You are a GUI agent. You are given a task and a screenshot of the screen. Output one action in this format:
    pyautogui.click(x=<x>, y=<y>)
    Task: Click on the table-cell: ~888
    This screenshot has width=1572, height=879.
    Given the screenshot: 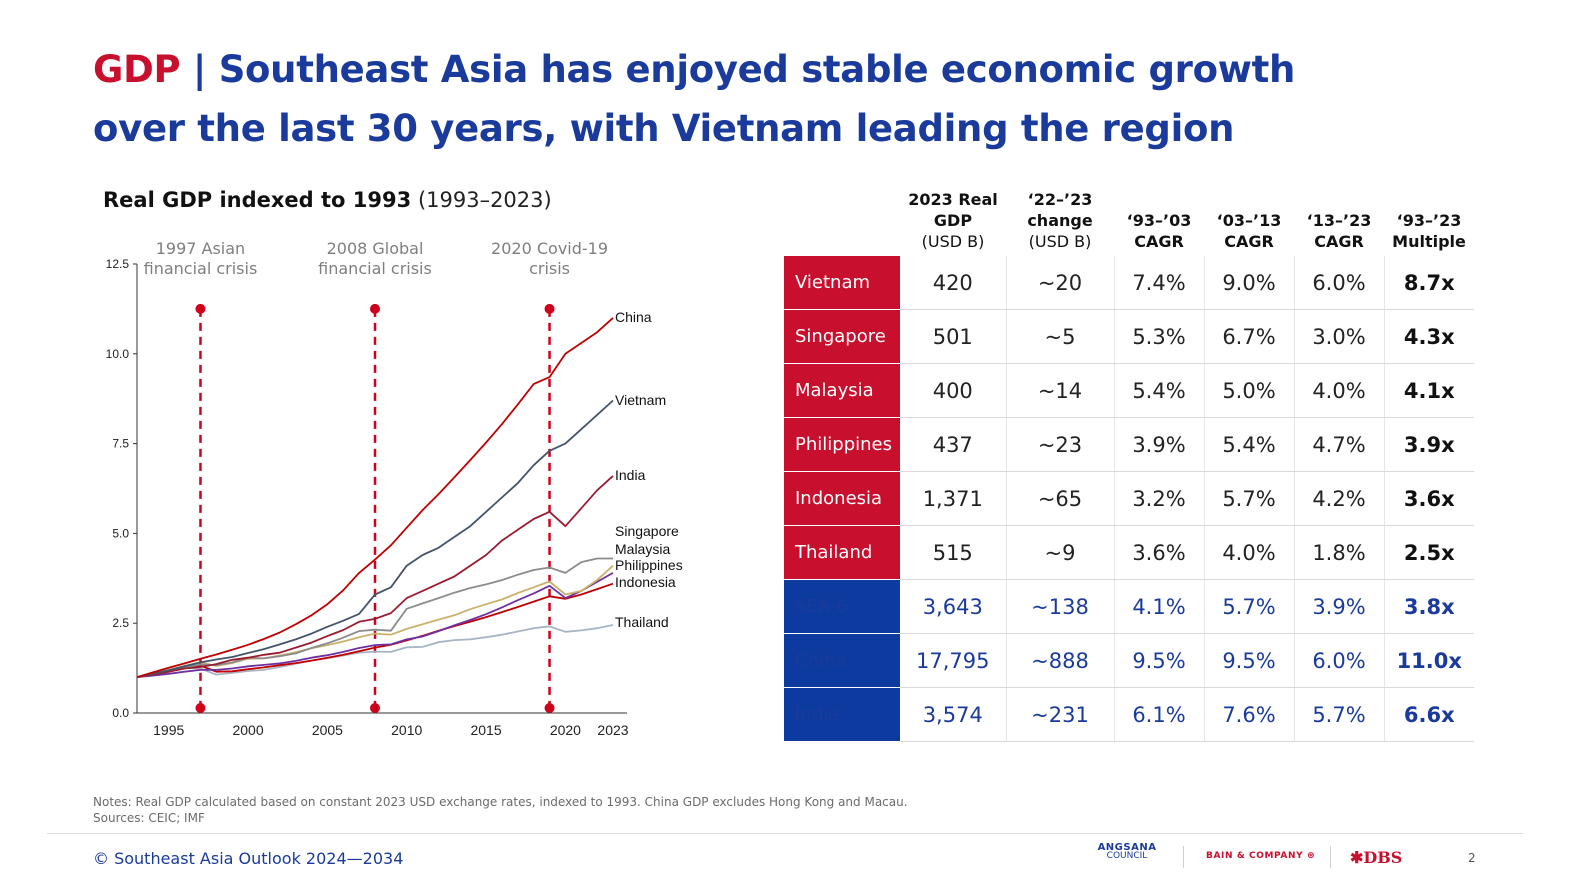 What is the action you would take?
    pyautogui.click(x=1060, y=660)
    